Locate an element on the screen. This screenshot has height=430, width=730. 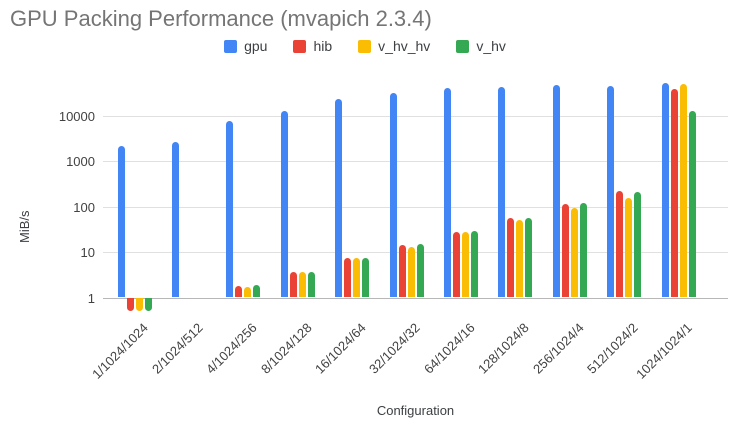
bar-hib-32/1024/32 is located at coordinates (402, 271).